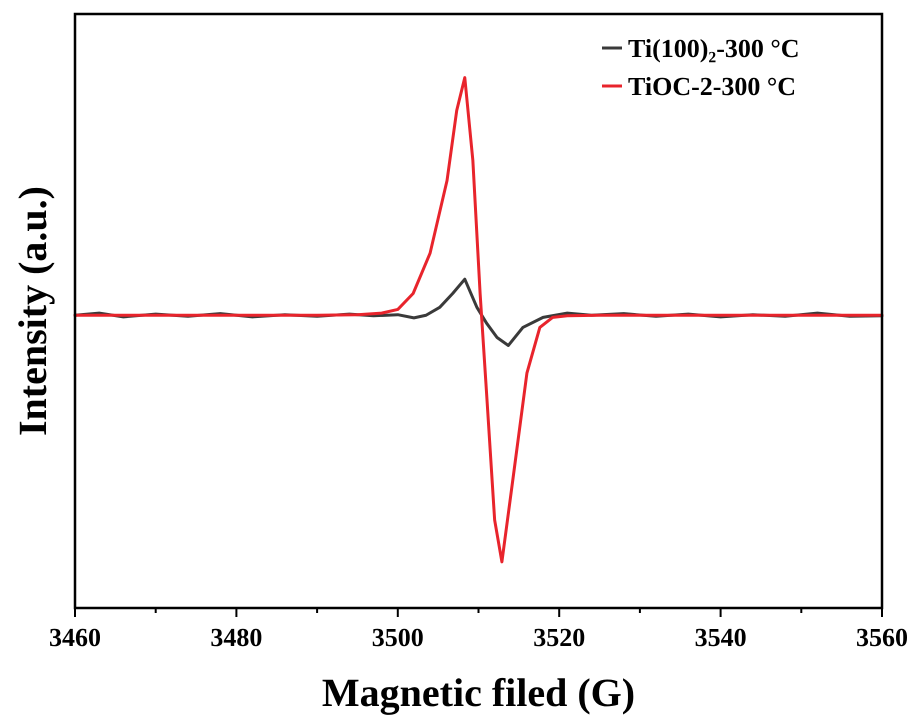 The width and height of the screenshot is (924, 720). What do you see at coordinates (32, 311) in the screenshot?
I see `y-axis-title: Intensity (a.u.)` at bounding box center [32, 311].